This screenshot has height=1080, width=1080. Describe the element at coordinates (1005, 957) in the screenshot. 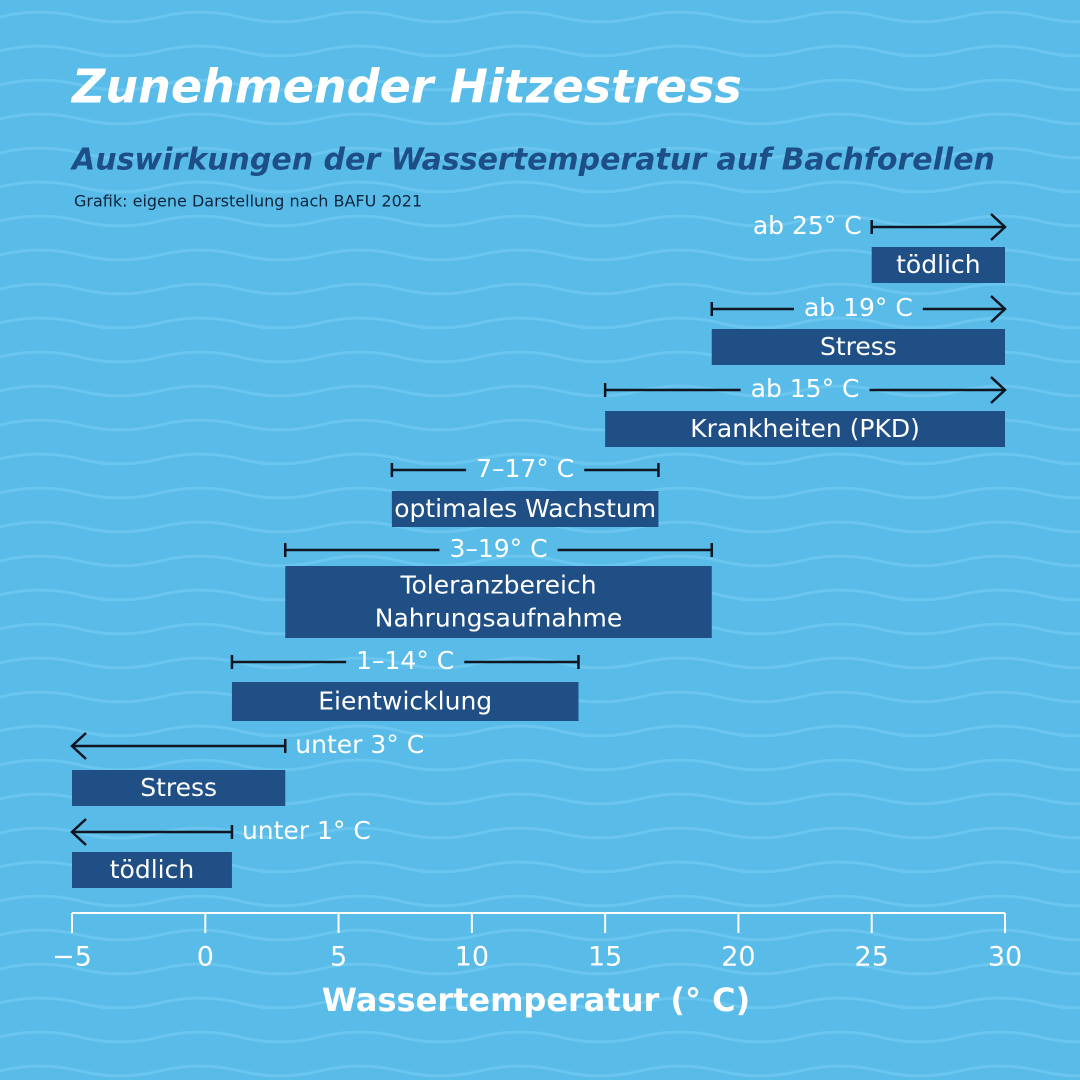

I see `x-tick-label: 30` at that location.